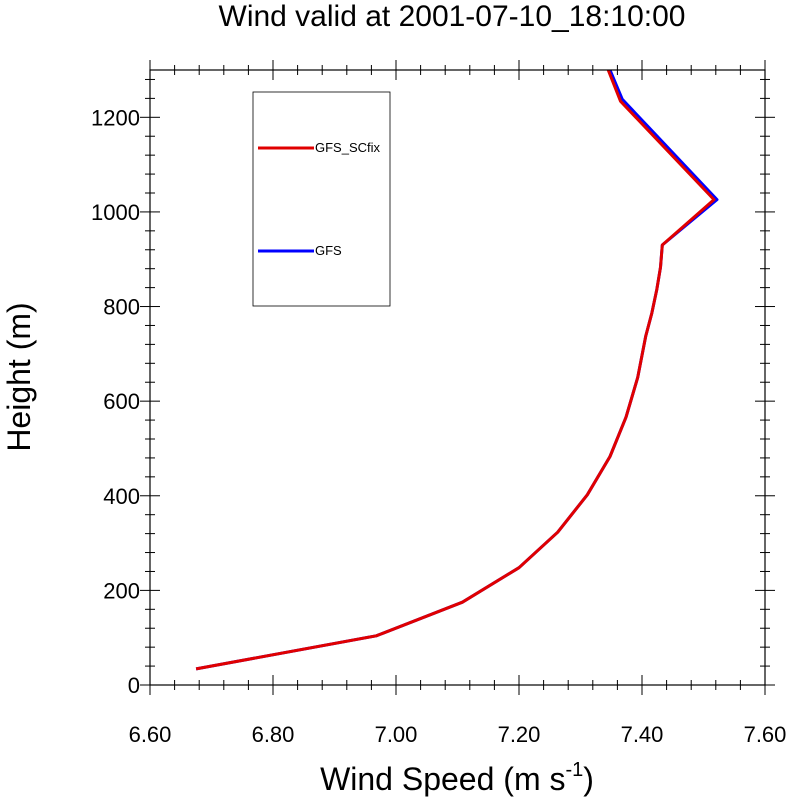  I want to click on x-tick-label: 7.40, so click(642, 734).